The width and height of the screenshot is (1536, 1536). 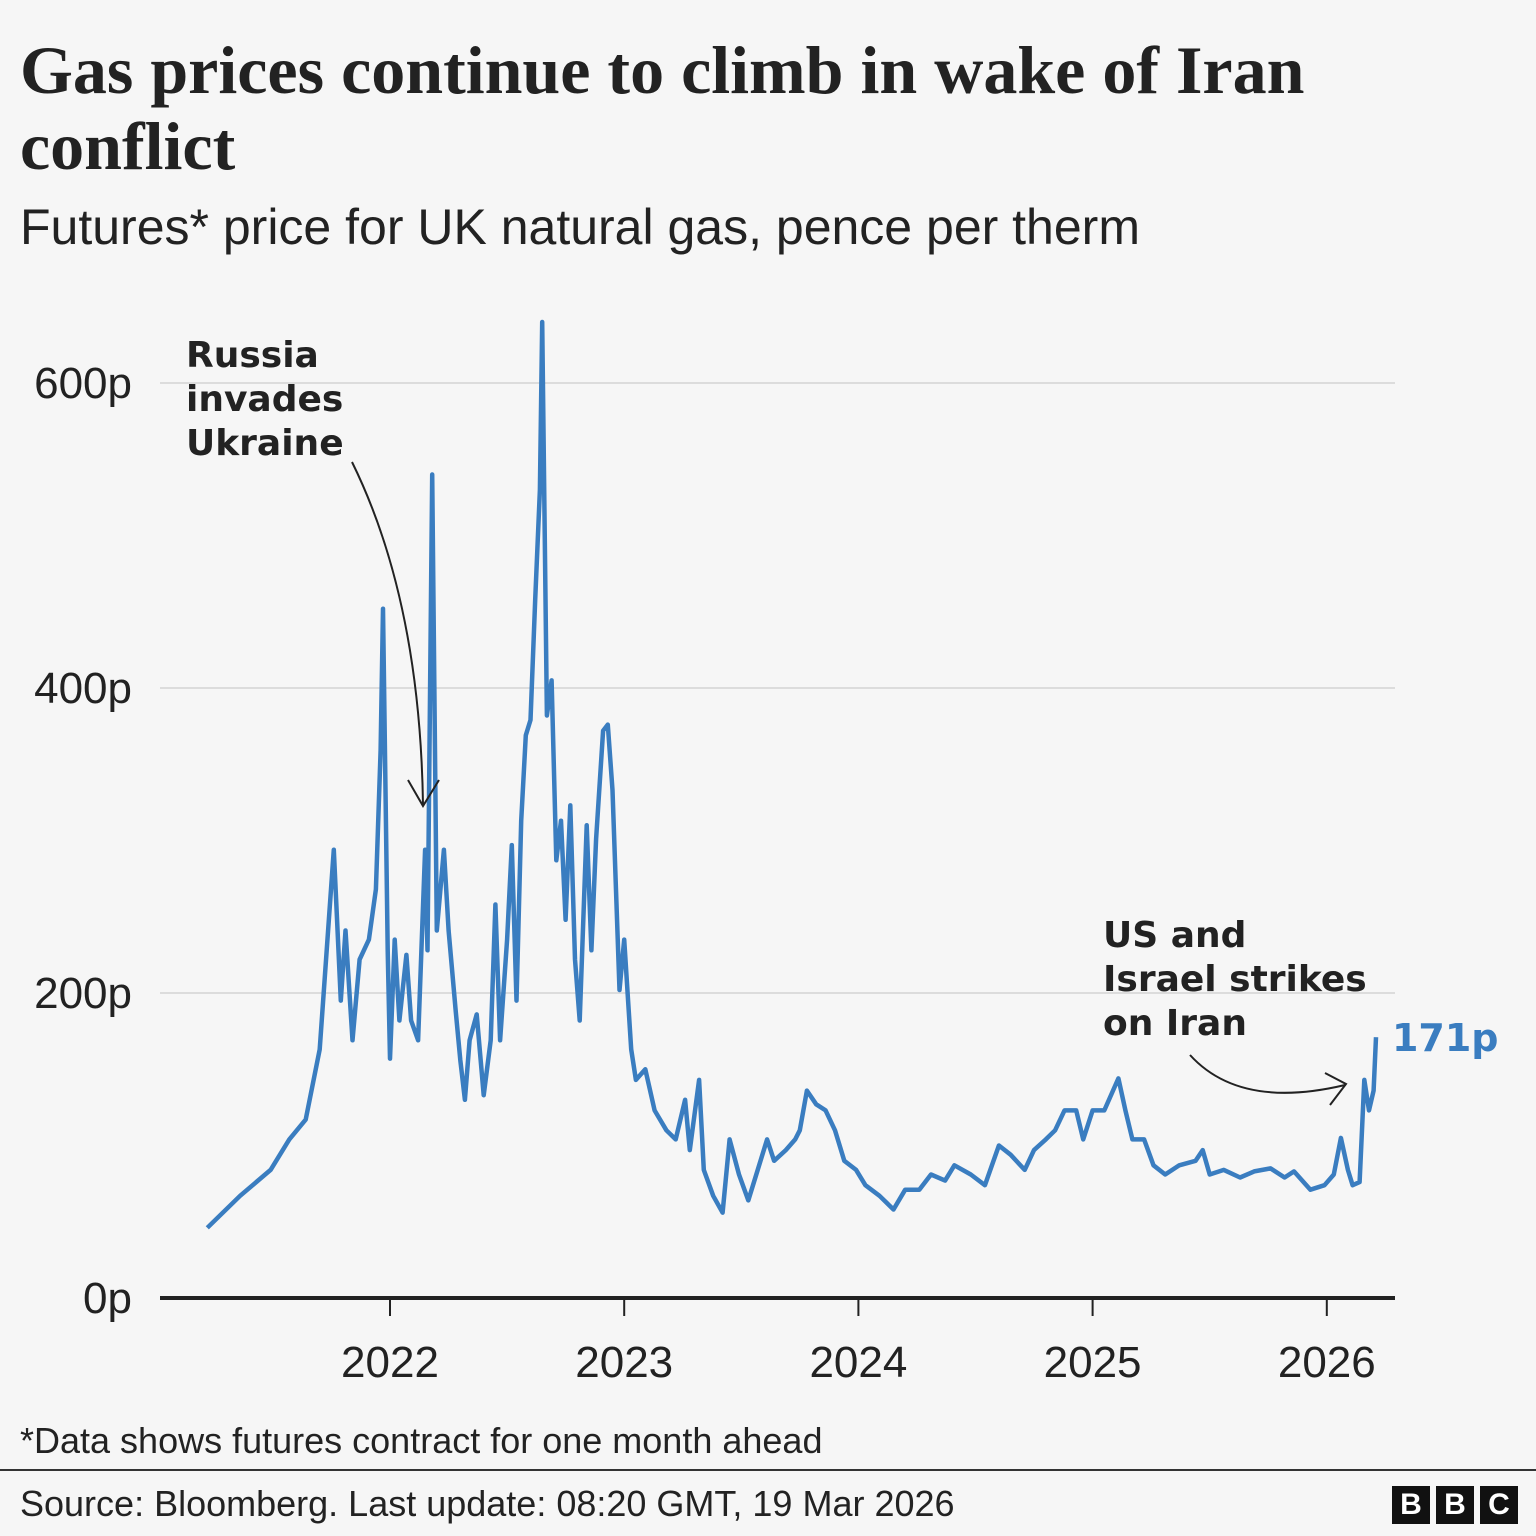 I want to click on annotation-text: US and, so click(x=1174, y=935).